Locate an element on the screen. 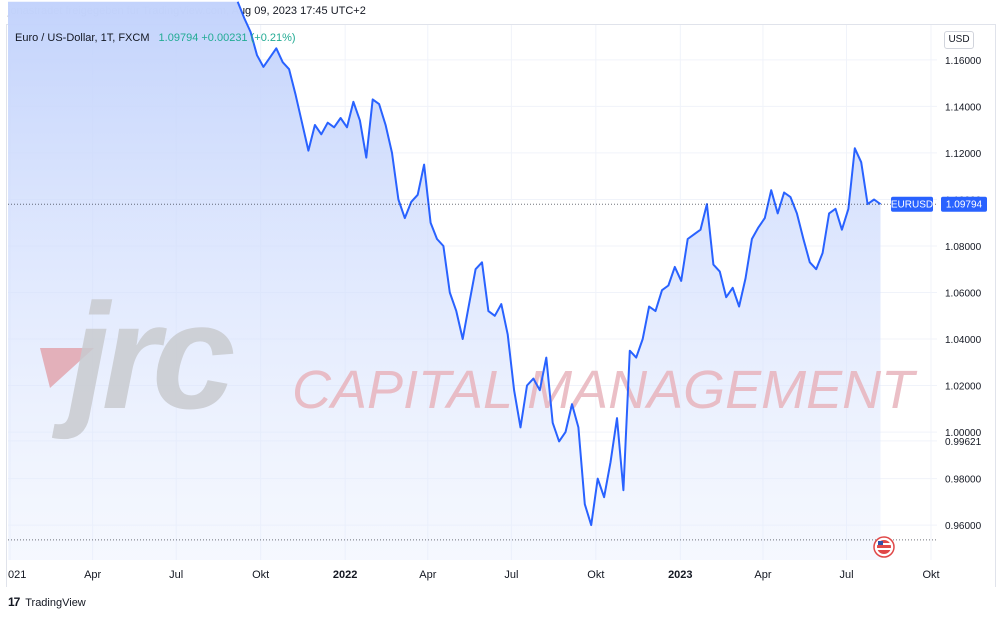  y-tick-label: 0.99621 is located at coordinates (963, 442).